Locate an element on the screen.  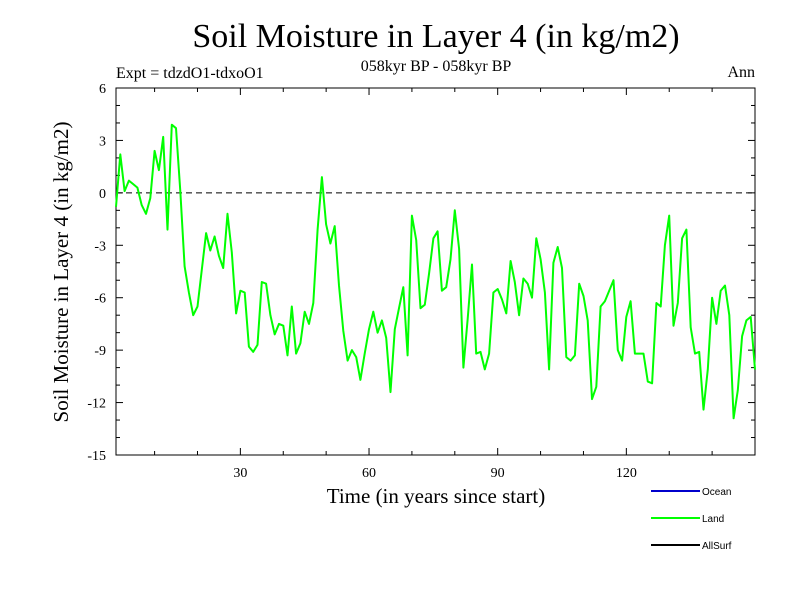
y-tick-label: 3 is located at coordinates (102, 141).